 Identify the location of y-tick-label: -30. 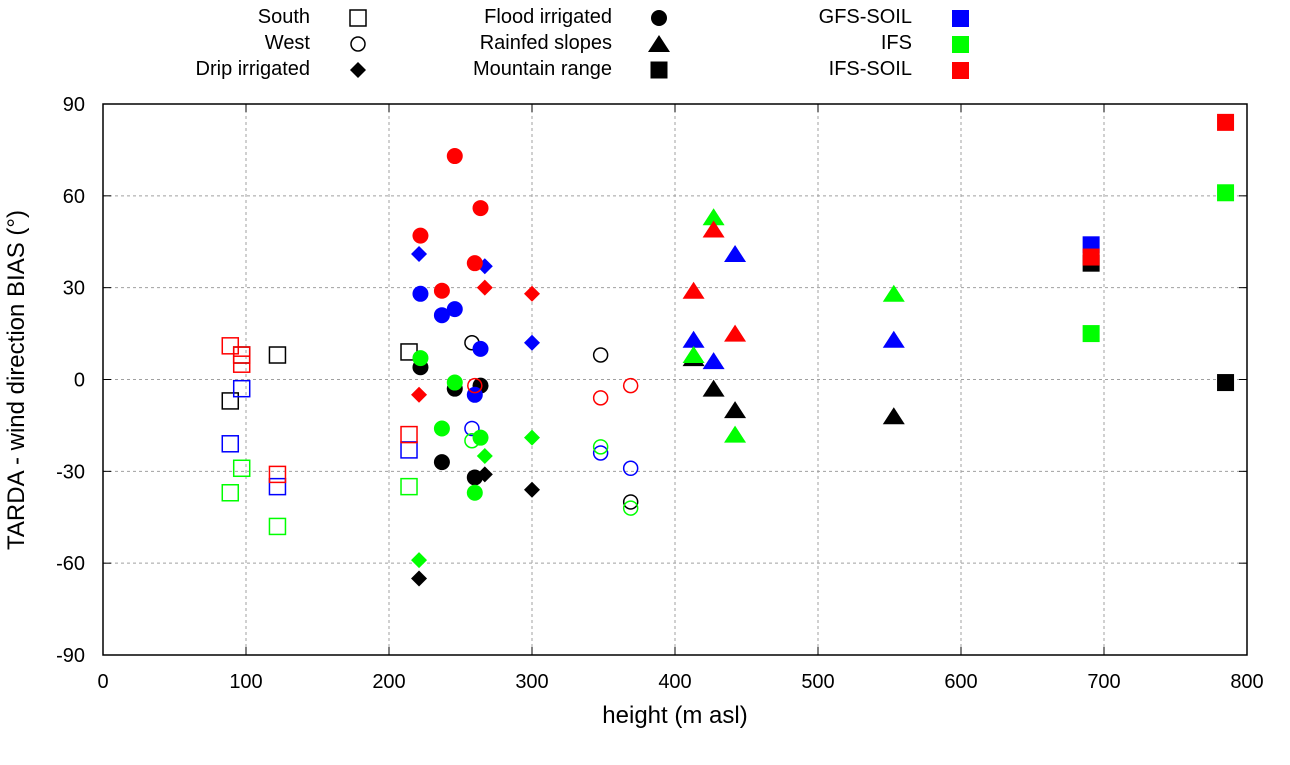
(70, 472).